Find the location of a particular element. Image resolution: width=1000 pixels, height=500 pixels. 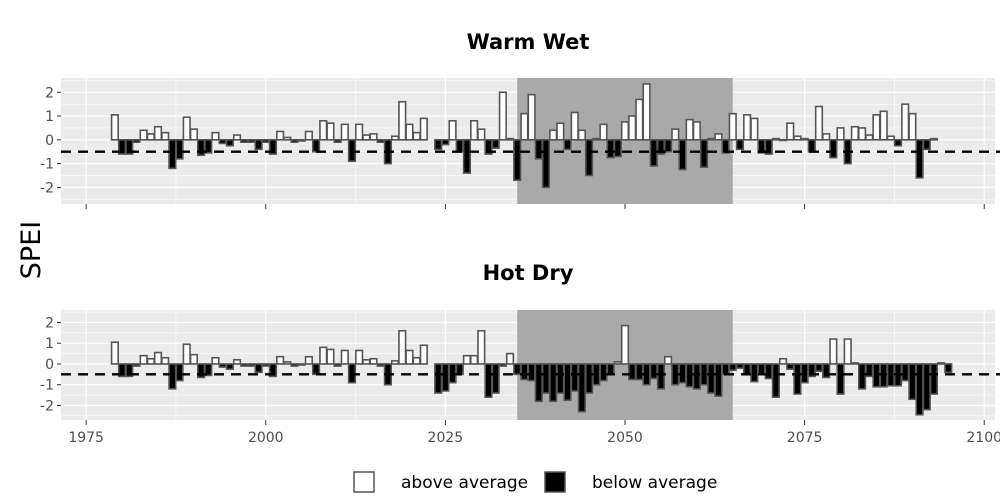

y-tick-label: 2 is located at coordinates (49, 93).